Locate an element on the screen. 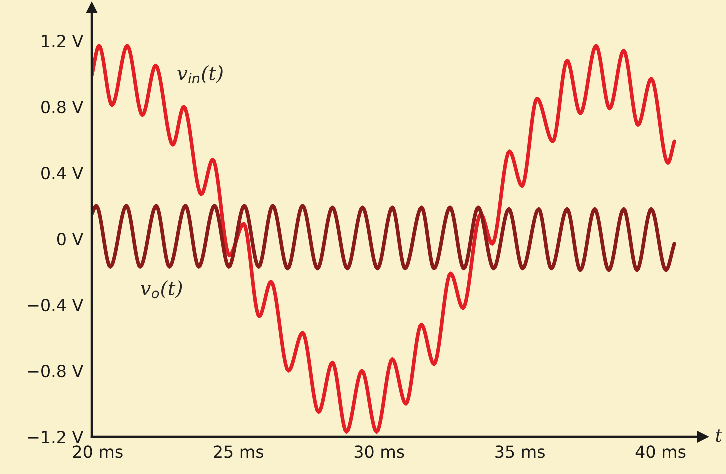  x-tick-label: 35 ms is located at coordinates (520, 452).